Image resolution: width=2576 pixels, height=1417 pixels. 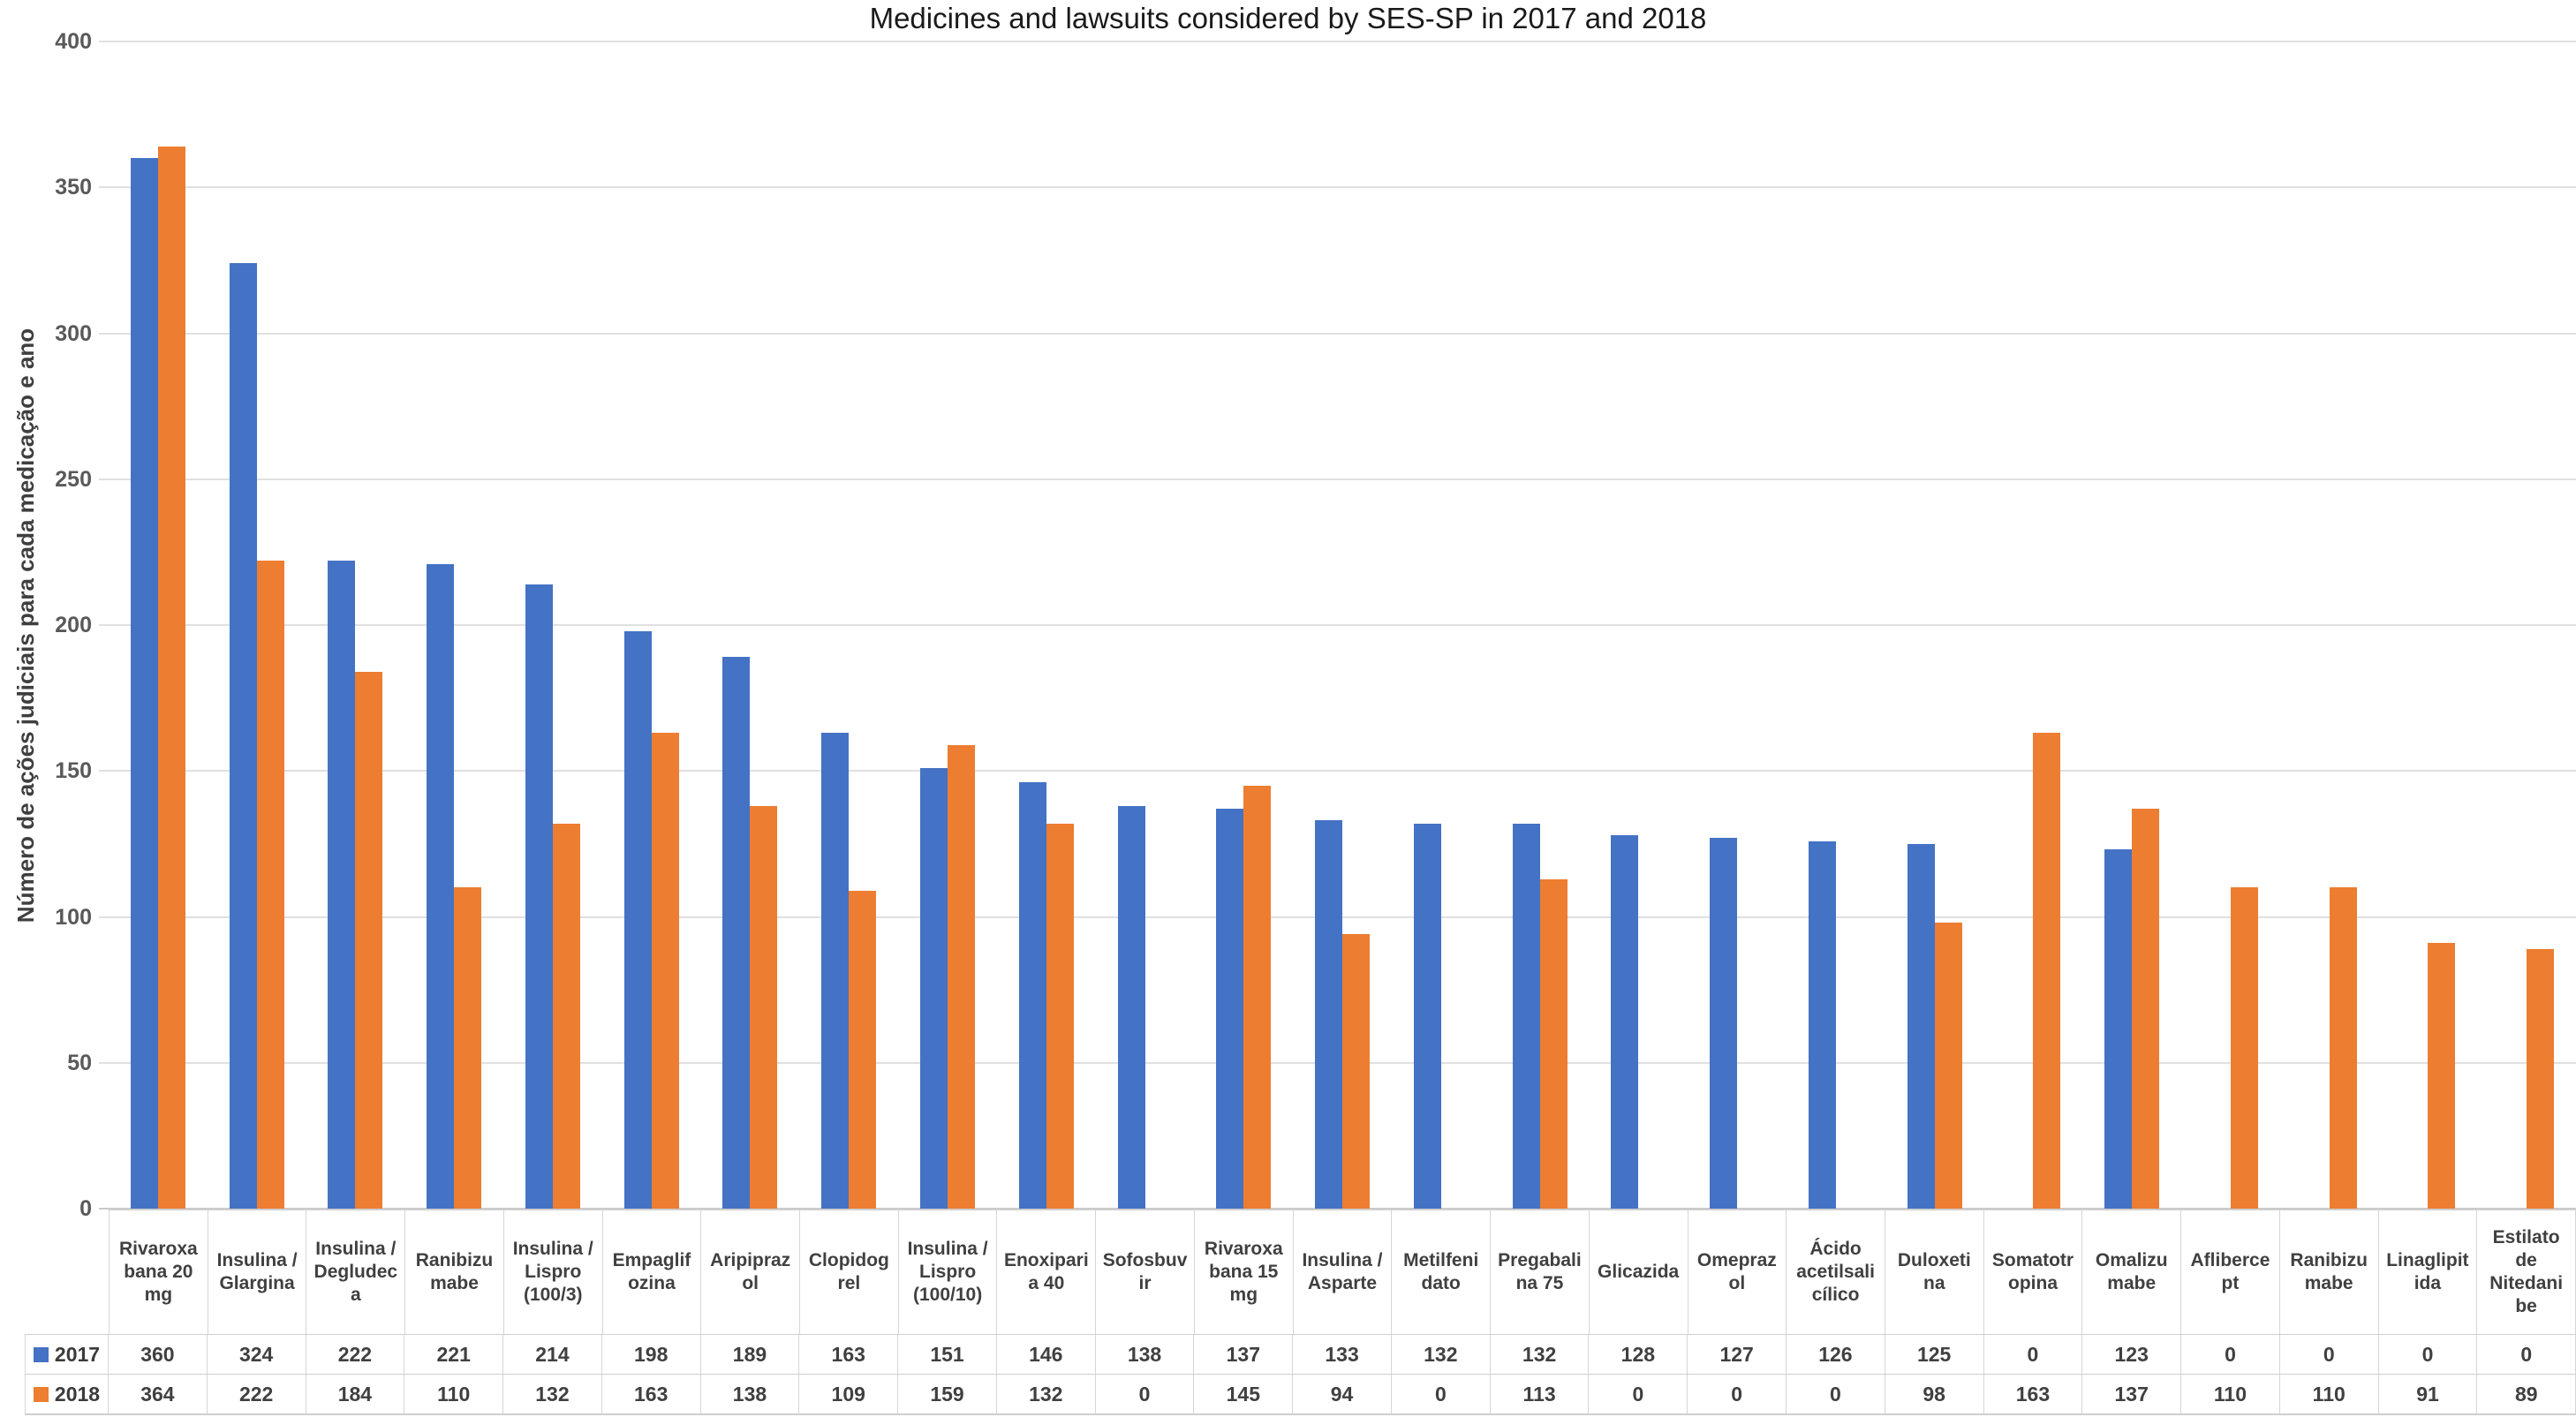 I want to click on value-cell: 146, so click(x=1046, y=1354).